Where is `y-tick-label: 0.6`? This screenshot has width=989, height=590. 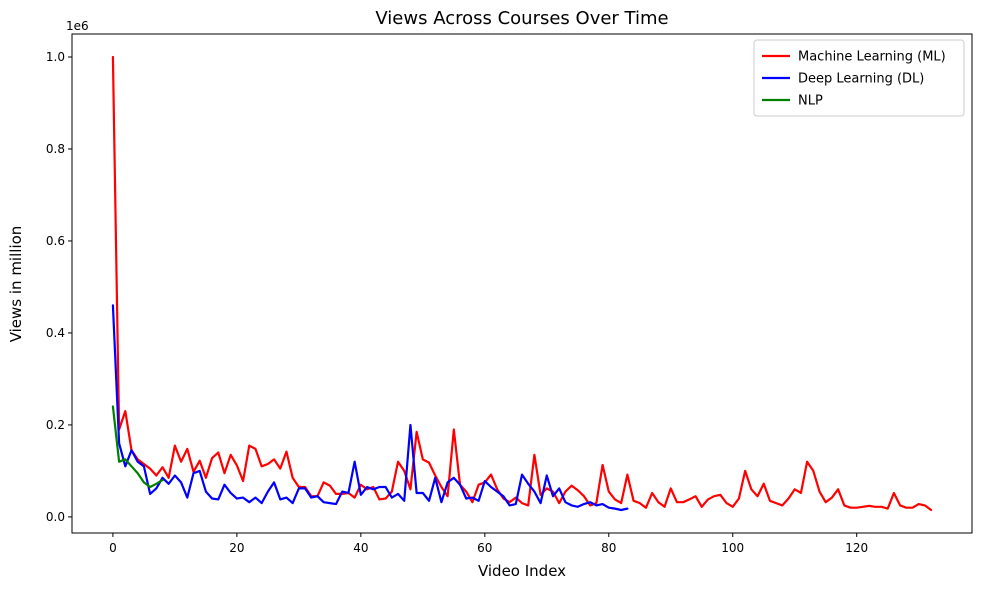
y-tick-label: 0.6 is located at coordinates (55, 241).